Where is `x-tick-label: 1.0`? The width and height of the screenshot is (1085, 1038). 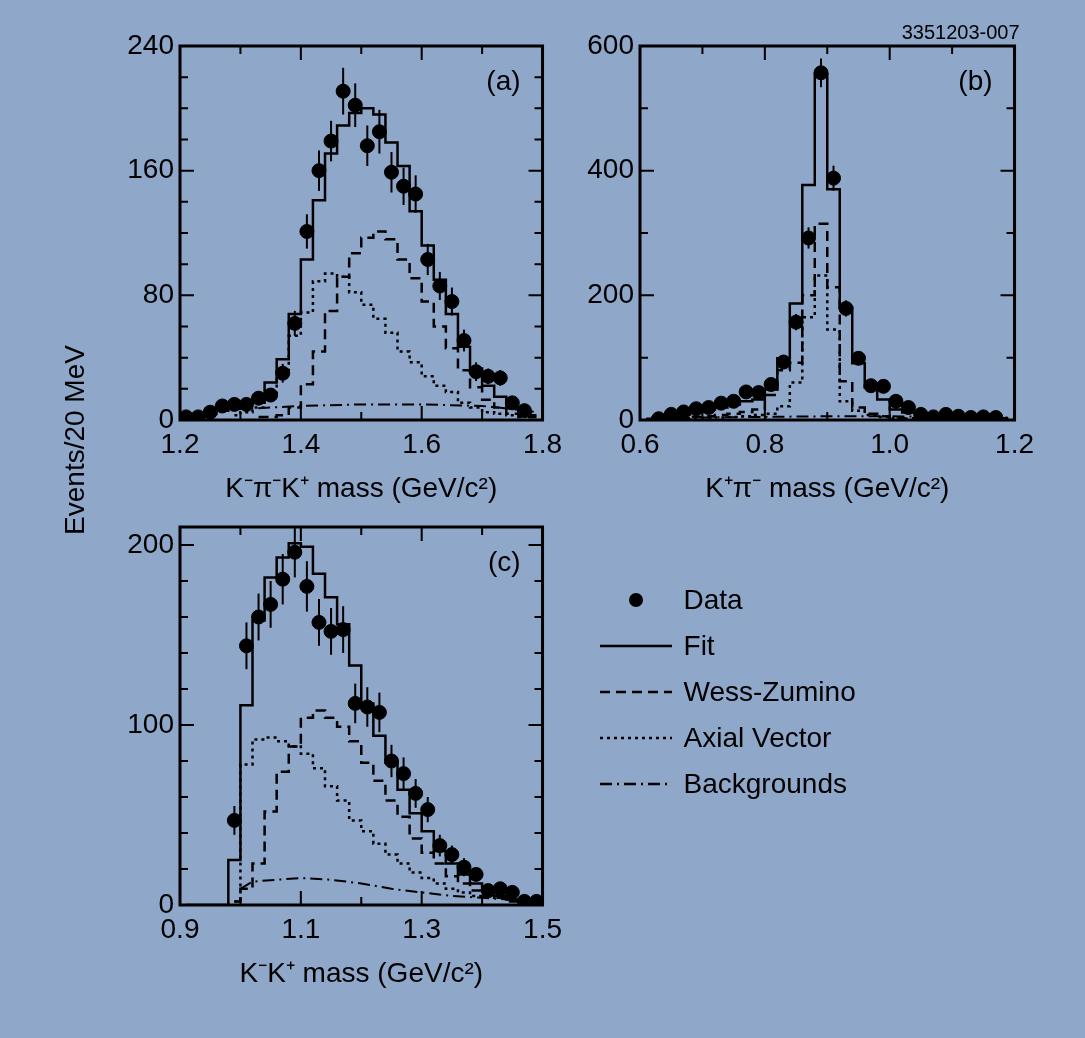
x-tick-label: 1.0 is located at coordinates (890, 443).